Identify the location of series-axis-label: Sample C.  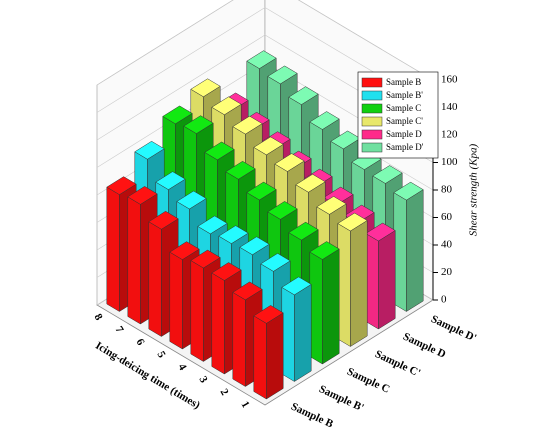
(368, 381).